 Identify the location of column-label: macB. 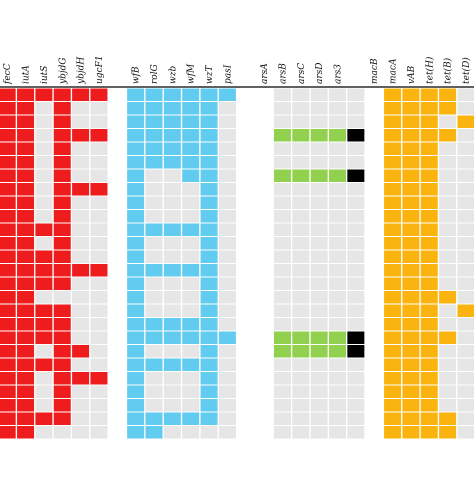
(375, 71).